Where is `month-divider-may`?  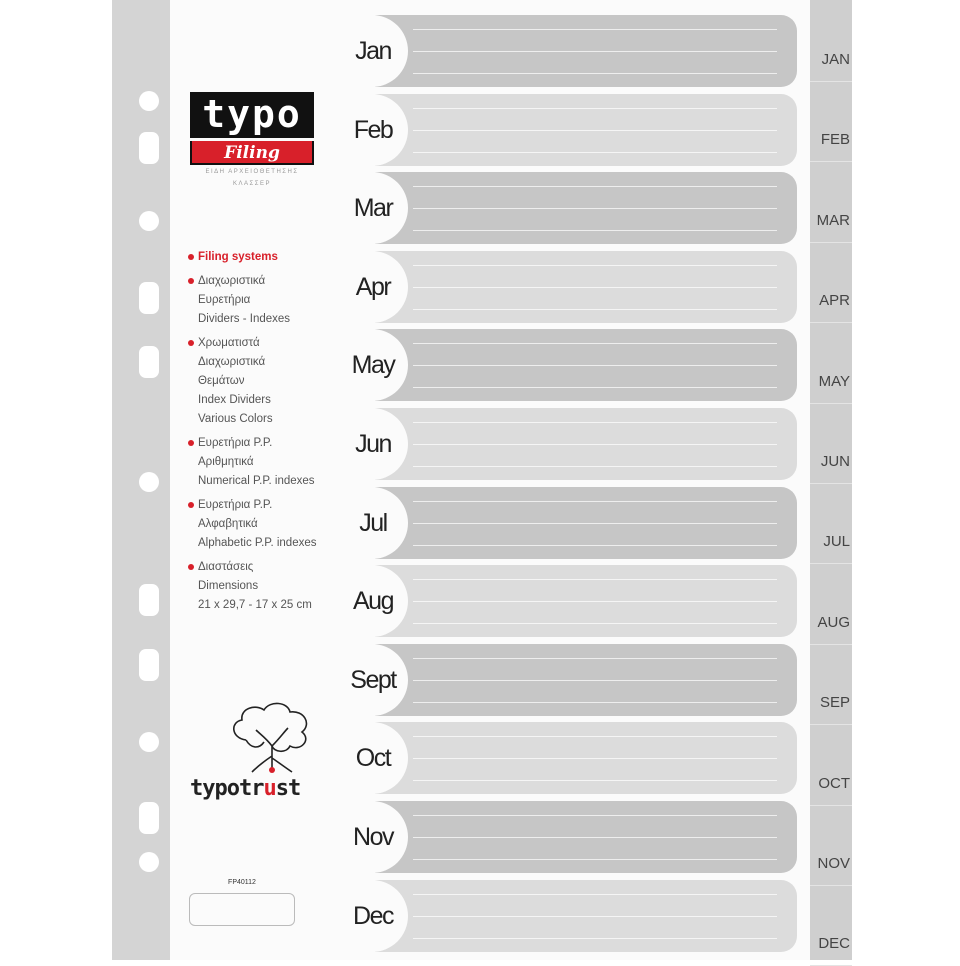
month-divider-may is located at coordinates (586, 365).